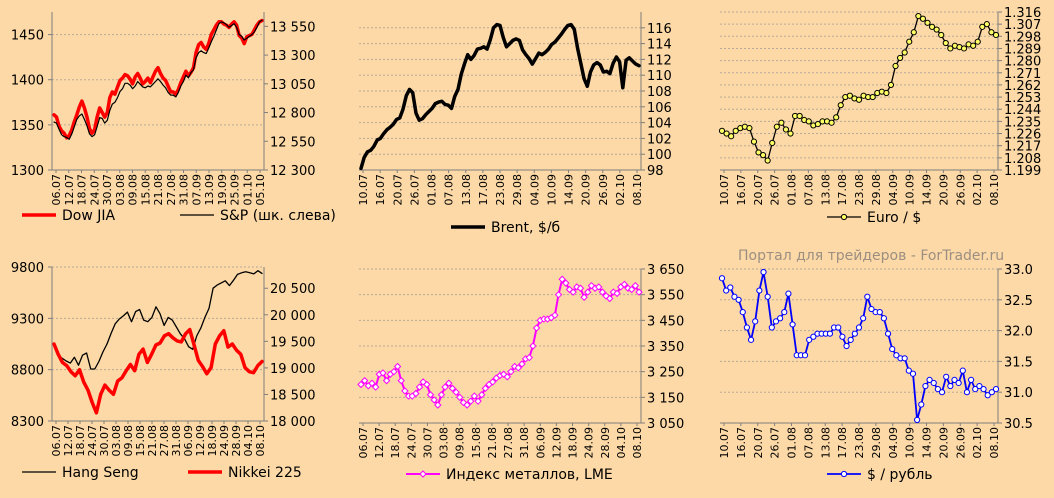 Image resolution: width=1054 pixels, height=498 pixels. Describe the element at coordinates (69, 190) in the screenshot. I see `x-tick-label: 12.07` at that location.